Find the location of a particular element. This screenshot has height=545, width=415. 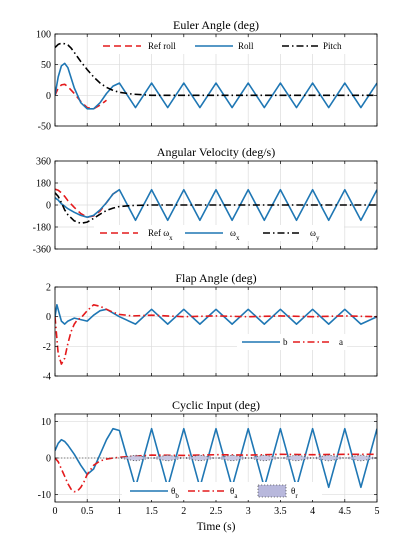

legend-label: b is located at coordinates (285, 342).